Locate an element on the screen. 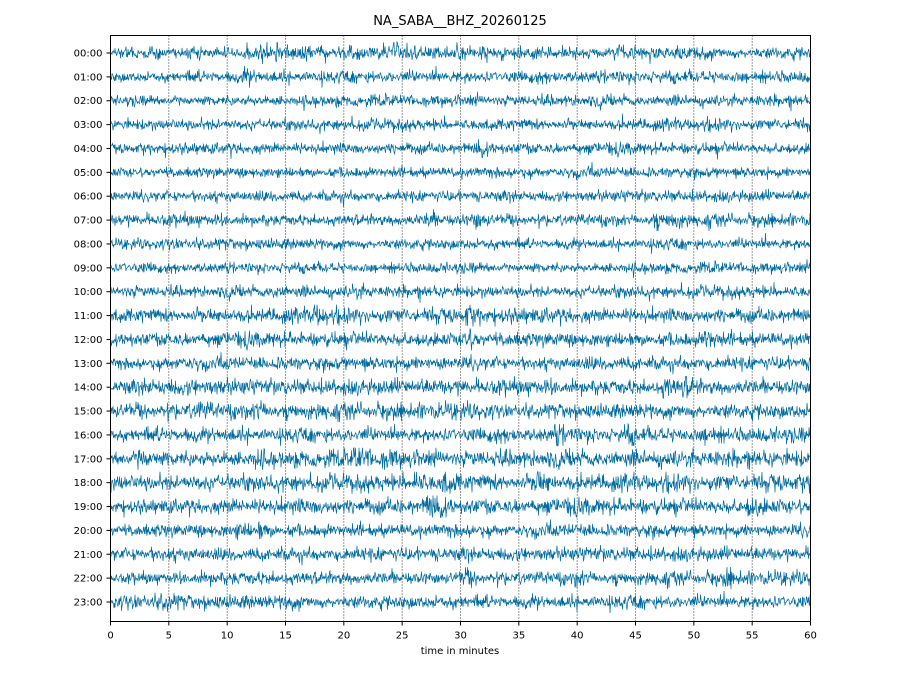 Image resolution: width=919 pixels, height=690 pixels. y-tick-label: 15:00 is located at coordinates (88, 412).